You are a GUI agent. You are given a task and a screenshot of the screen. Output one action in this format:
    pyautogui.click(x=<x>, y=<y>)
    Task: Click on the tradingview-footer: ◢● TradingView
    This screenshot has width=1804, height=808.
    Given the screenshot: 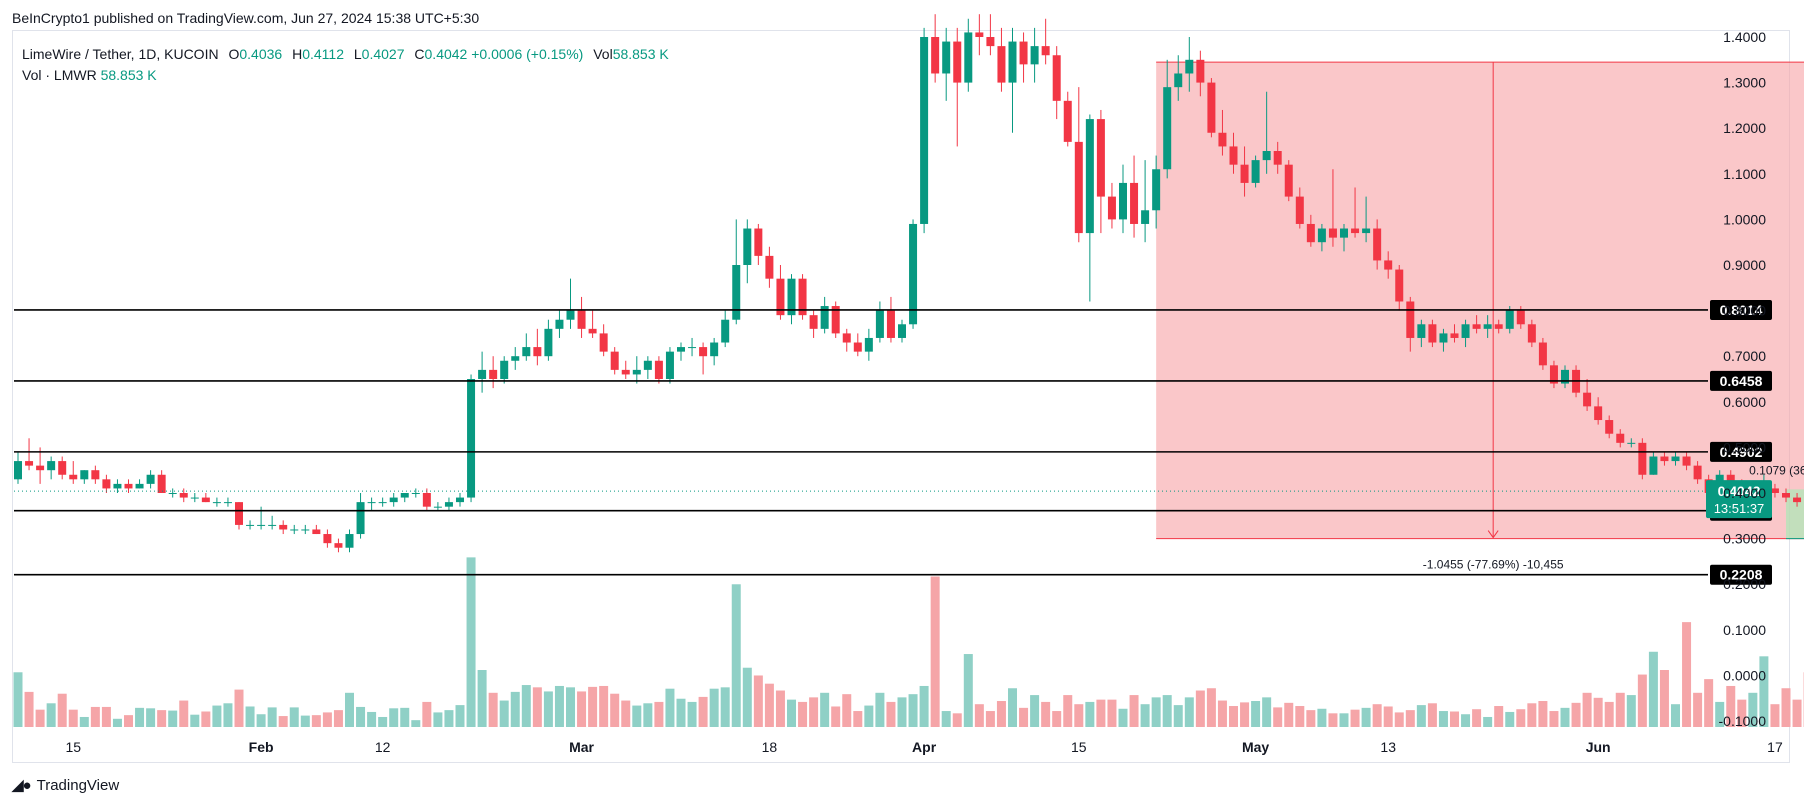 What is the action you would take?
    pyautogui.click(x=65, y=785)
    